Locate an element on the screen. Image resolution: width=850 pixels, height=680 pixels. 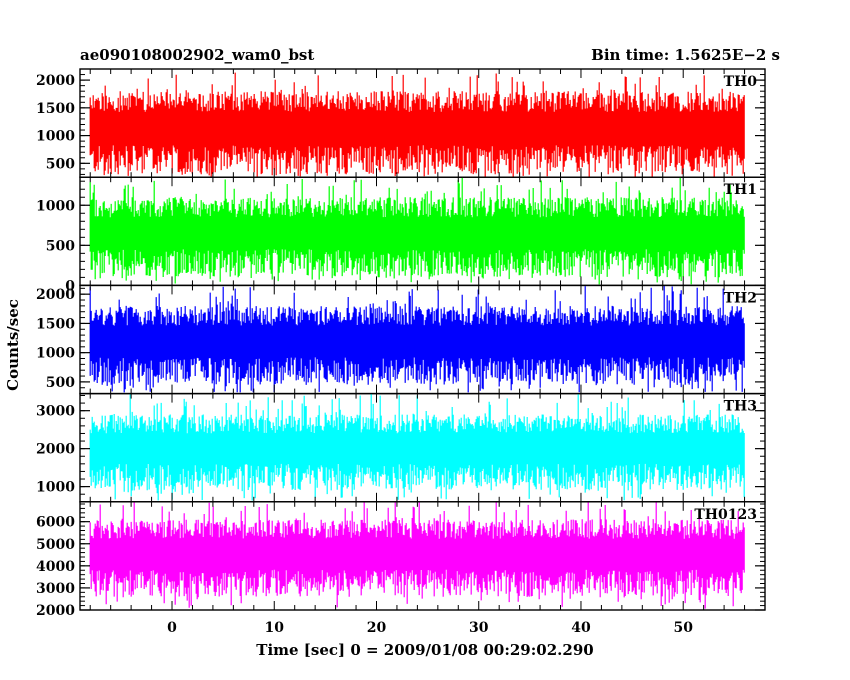
x-tick-label: 20 is located at coordinates (377, 628).